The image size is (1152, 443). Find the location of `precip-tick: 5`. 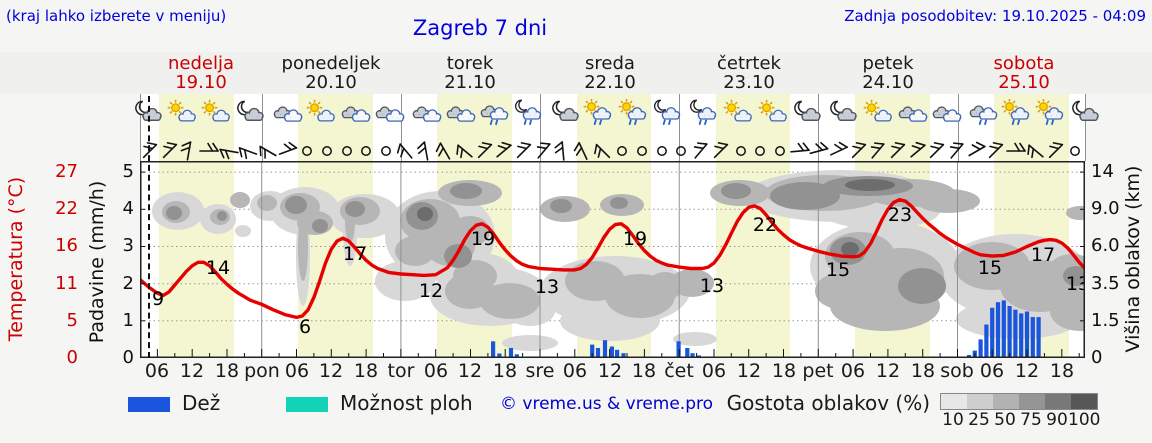

precip-tick: 5 is located at coordinates (128, 171).